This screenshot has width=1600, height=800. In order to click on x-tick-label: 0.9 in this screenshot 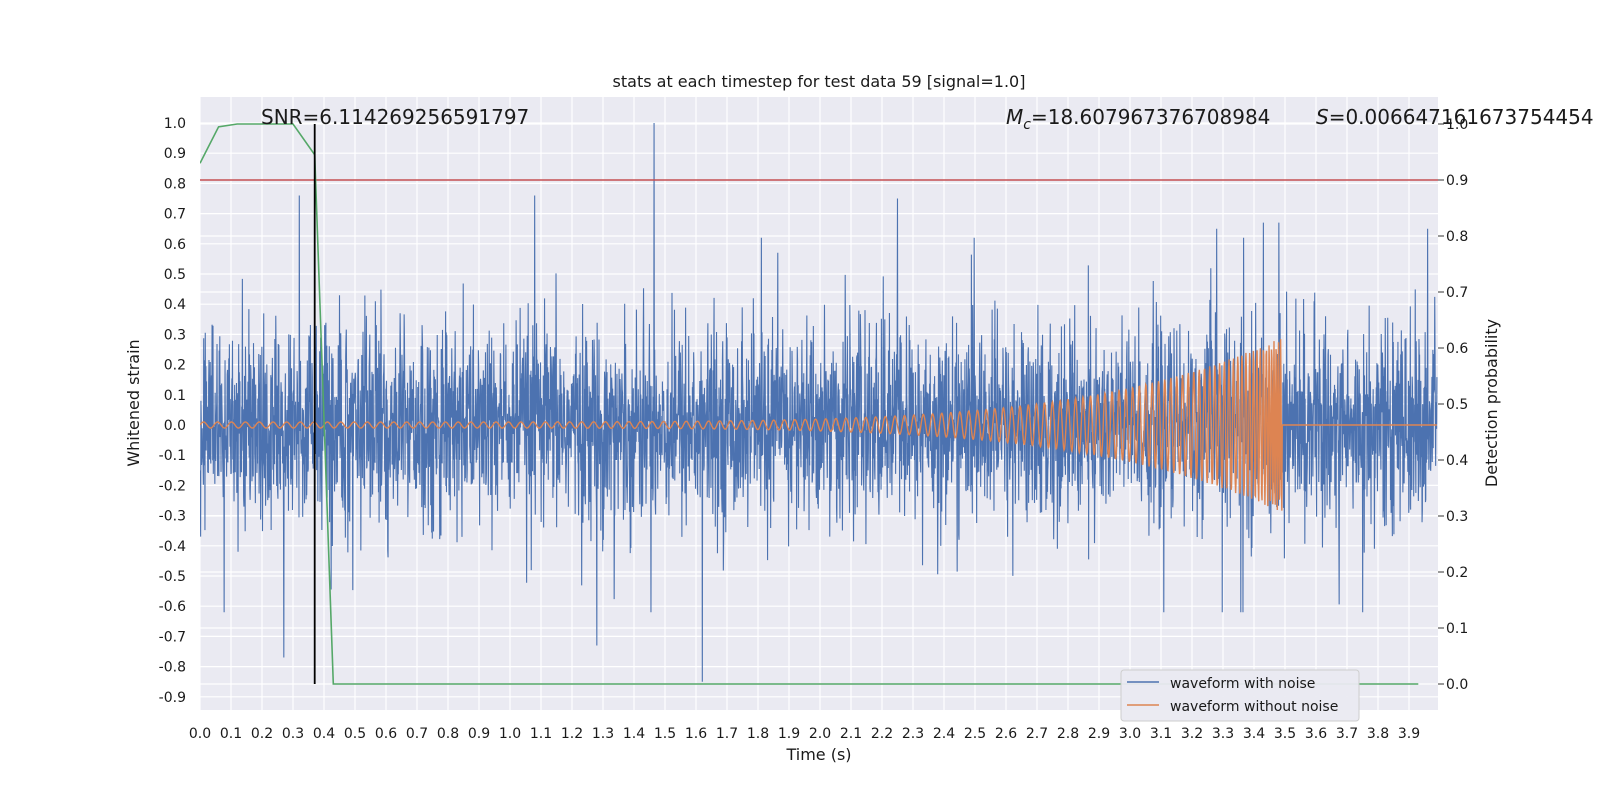, I will do `click(479, 734)`.